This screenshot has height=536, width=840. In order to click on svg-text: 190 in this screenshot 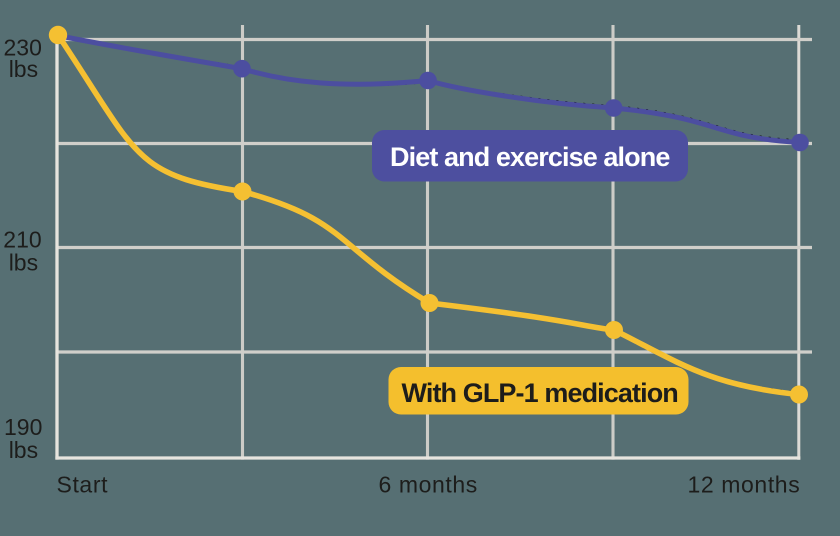, I will do `click(23, 427)`.